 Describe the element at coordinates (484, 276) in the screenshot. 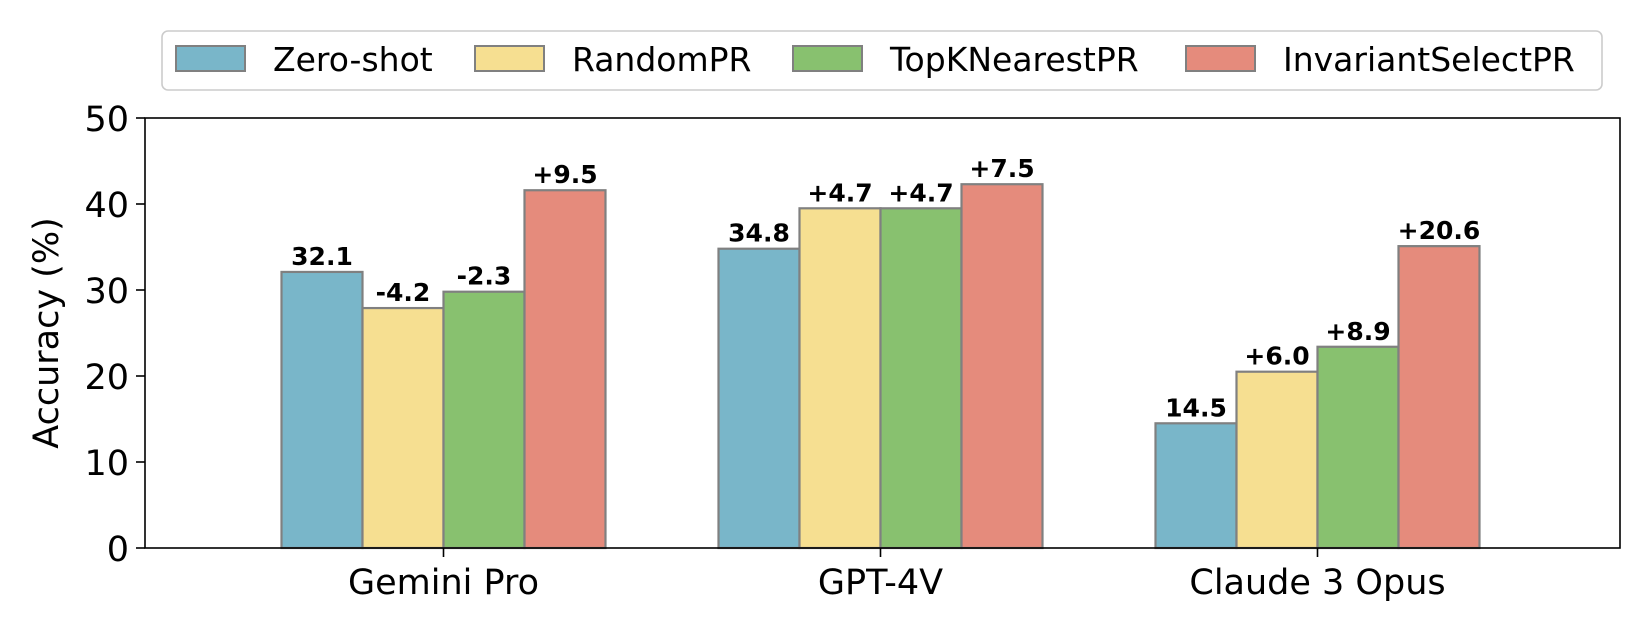

I see `bar-value-label: -2.3` at that location.